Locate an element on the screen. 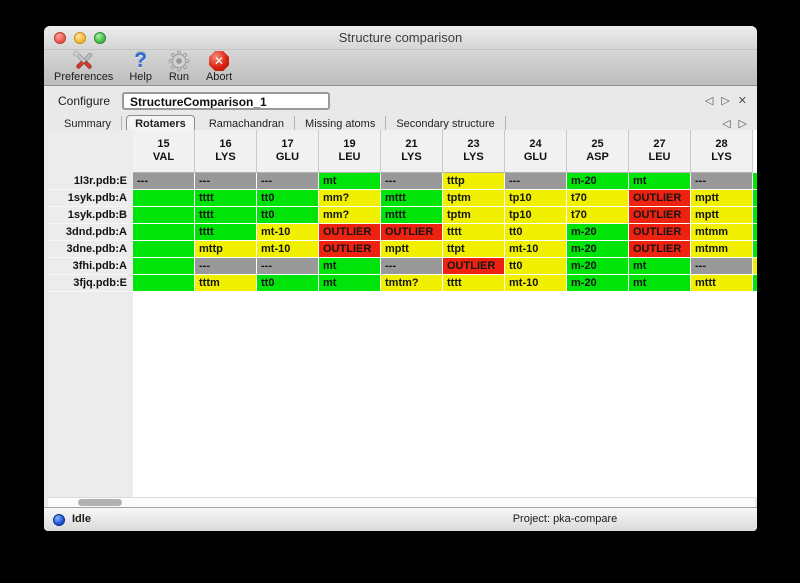  close-configuration-icon: ✕ is located at coordinates (742, 101).